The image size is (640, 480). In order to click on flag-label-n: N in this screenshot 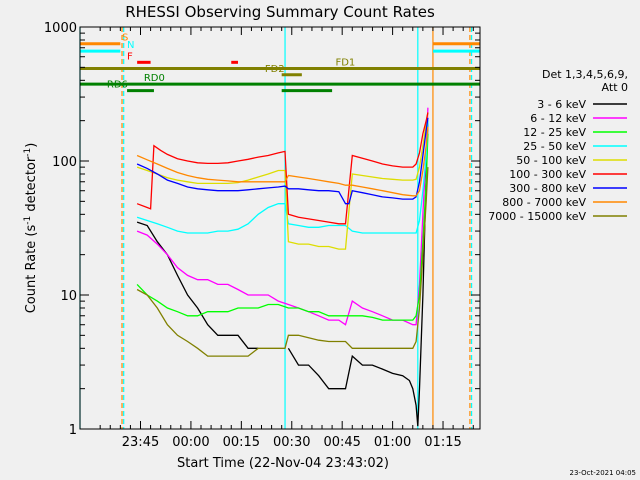, I will do `click(130, 45)`.